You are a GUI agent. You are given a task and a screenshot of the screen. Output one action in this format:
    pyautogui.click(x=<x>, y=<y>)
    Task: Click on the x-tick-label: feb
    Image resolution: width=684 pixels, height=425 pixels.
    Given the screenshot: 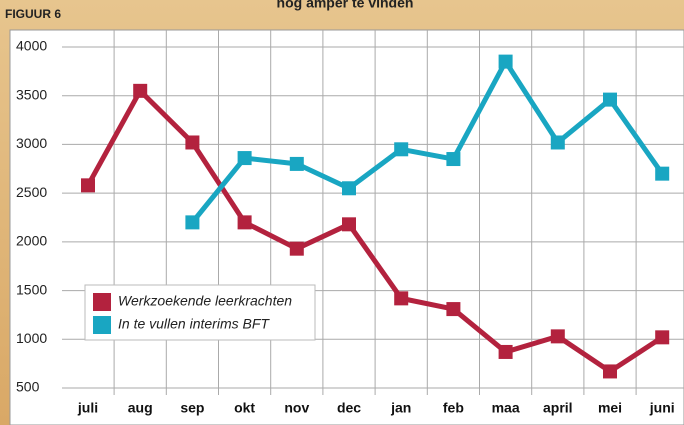 What is the action you would take?
    pyautogui.click(x=453, y=408)
    